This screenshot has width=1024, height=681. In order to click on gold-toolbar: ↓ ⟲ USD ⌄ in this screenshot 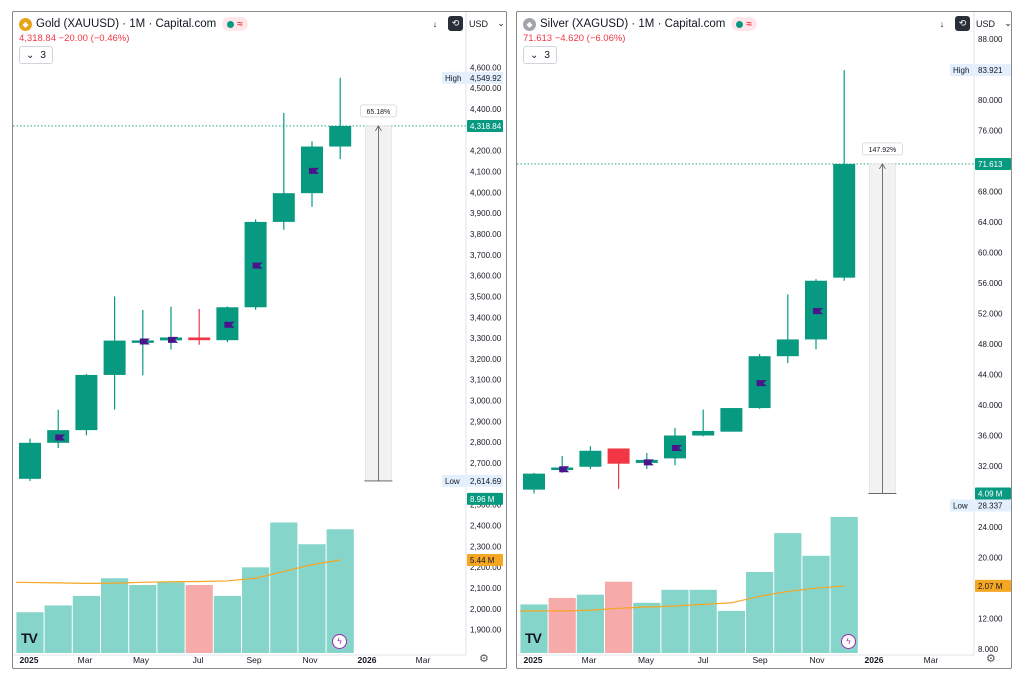, I will do `click(467, 23)`.